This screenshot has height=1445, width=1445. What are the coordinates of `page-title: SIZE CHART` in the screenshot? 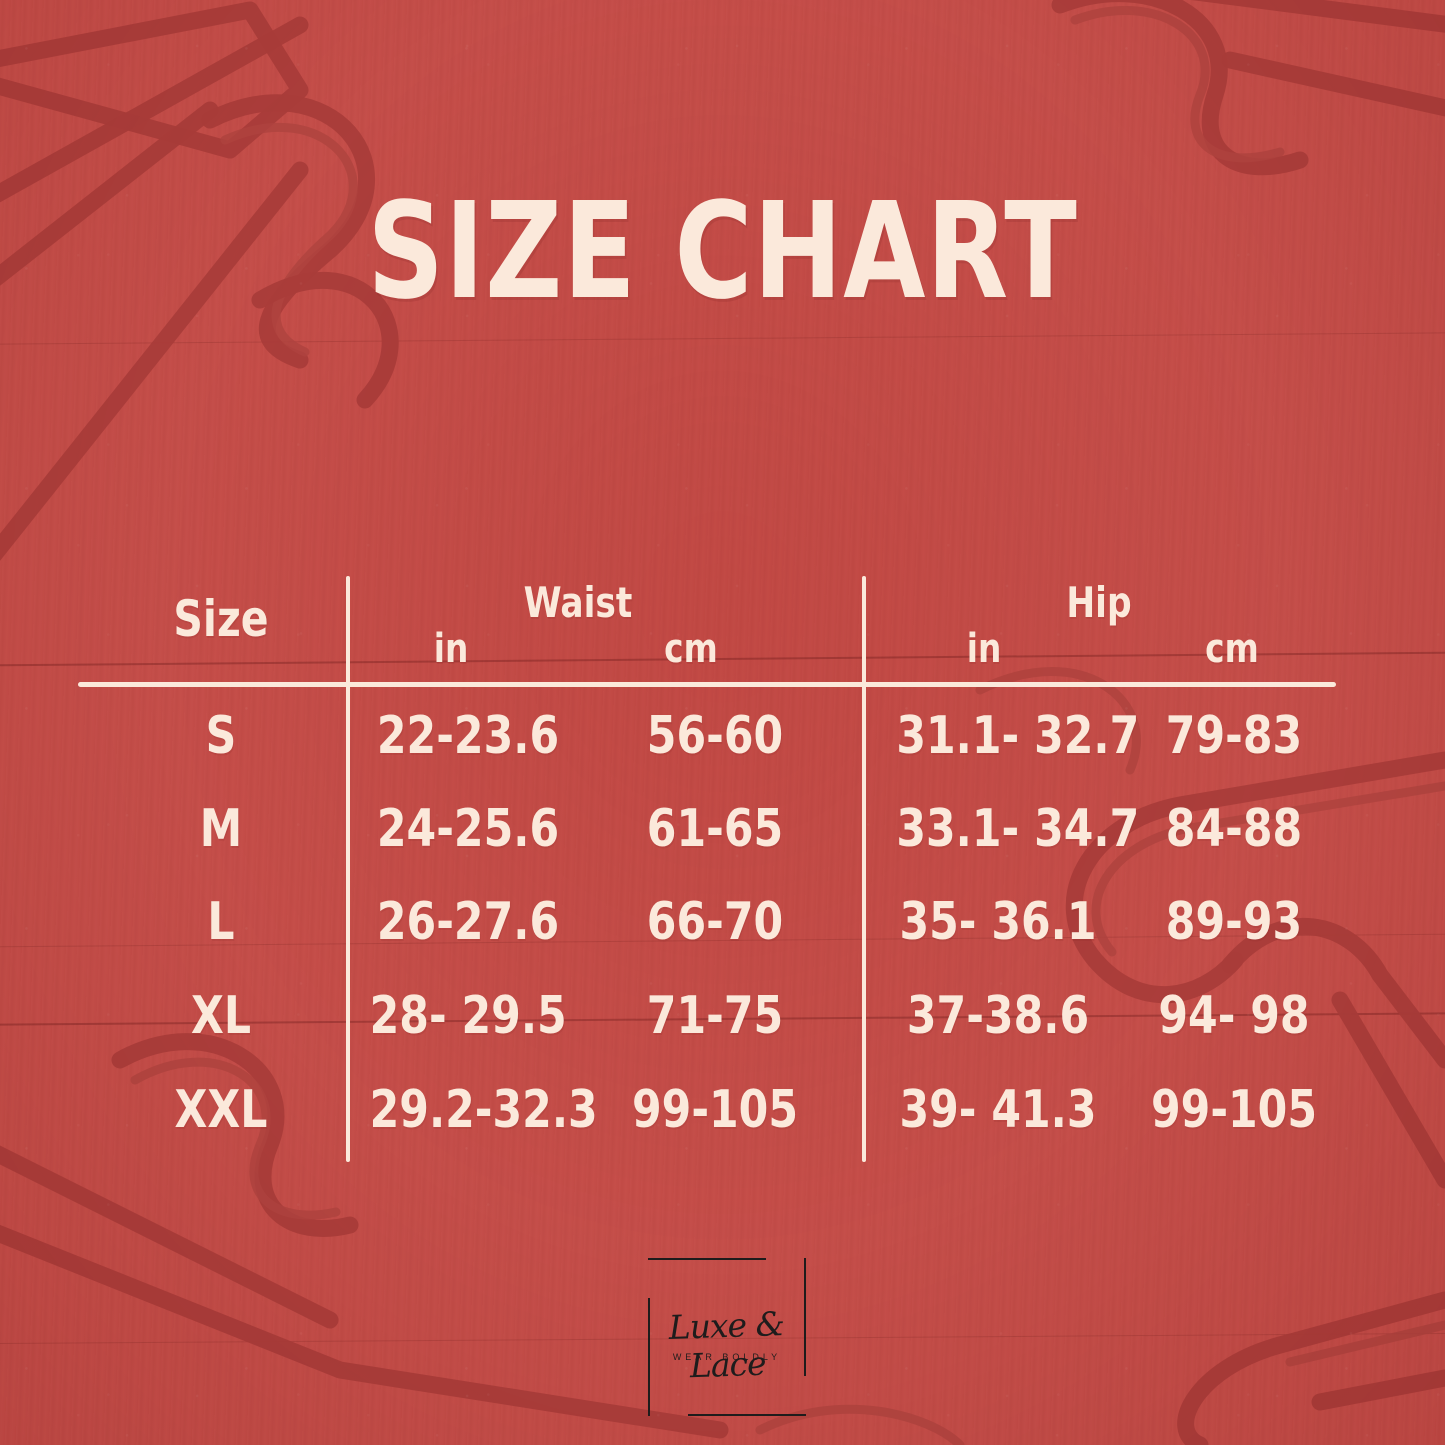 It's located at (722, 252).